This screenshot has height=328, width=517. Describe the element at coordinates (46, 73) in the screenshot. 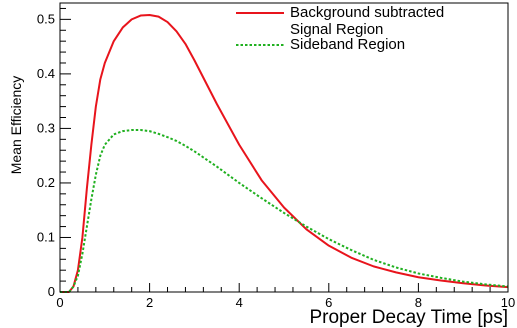

I see `y-tick-label: 0.4` at that location.